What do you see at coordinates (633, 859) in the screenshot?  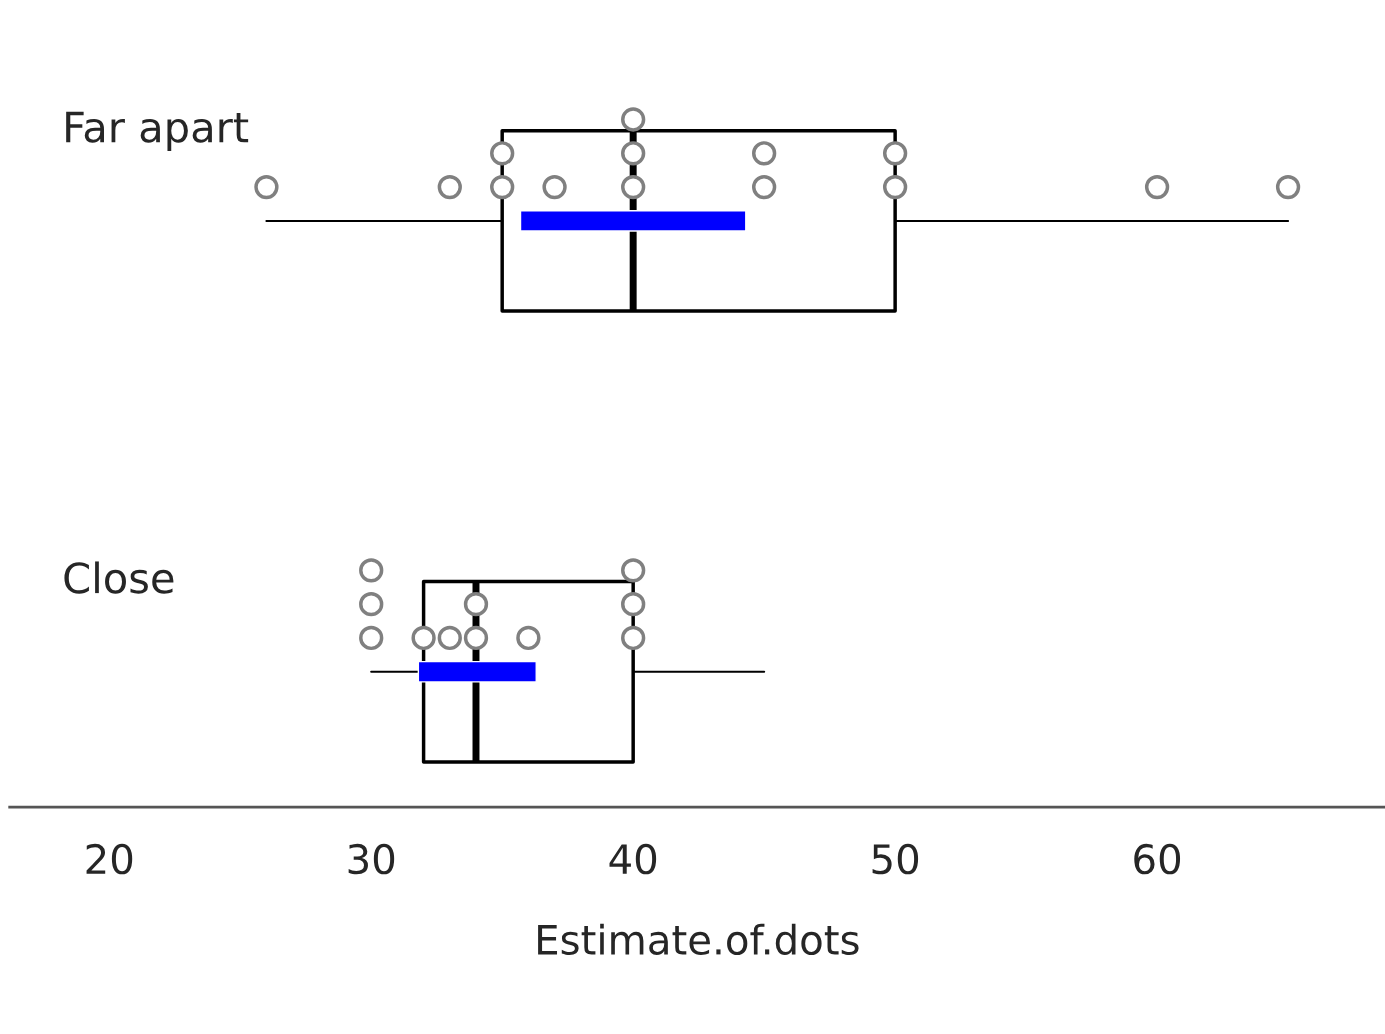 I see `x-tick-label: 40` at bounding box center [633, 859].